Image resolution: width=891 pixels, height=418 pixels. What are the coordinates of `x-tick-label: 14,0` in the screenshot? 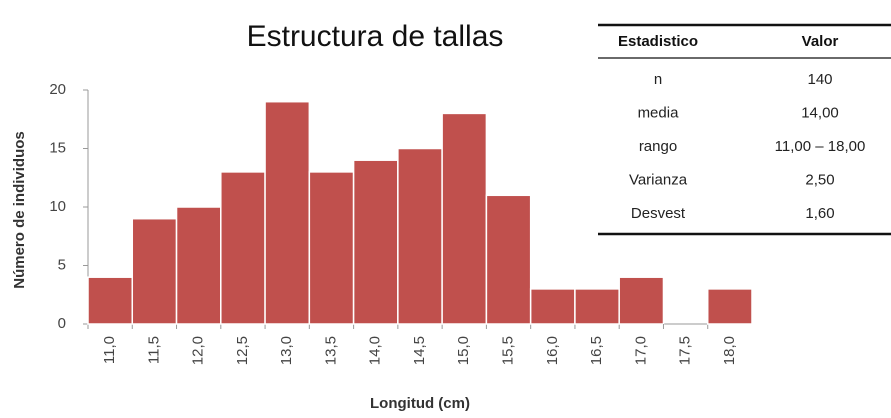 It's located at (375, 350).